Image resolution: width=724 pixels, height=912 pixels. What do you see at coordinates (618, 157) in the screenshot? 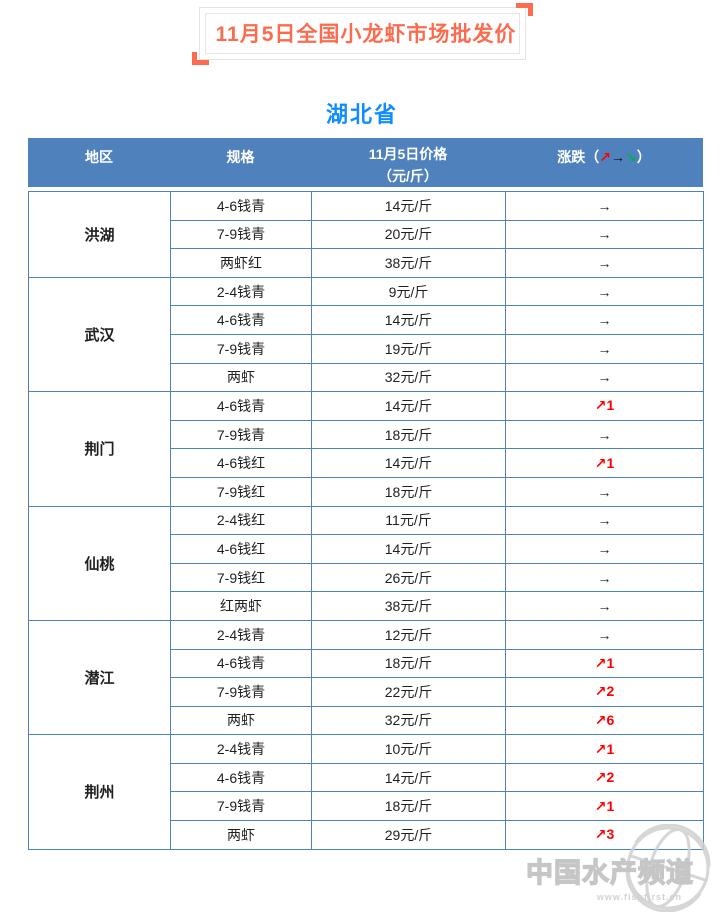
I see `flat-arrow-icon: →` at bounding box center [618, 157].